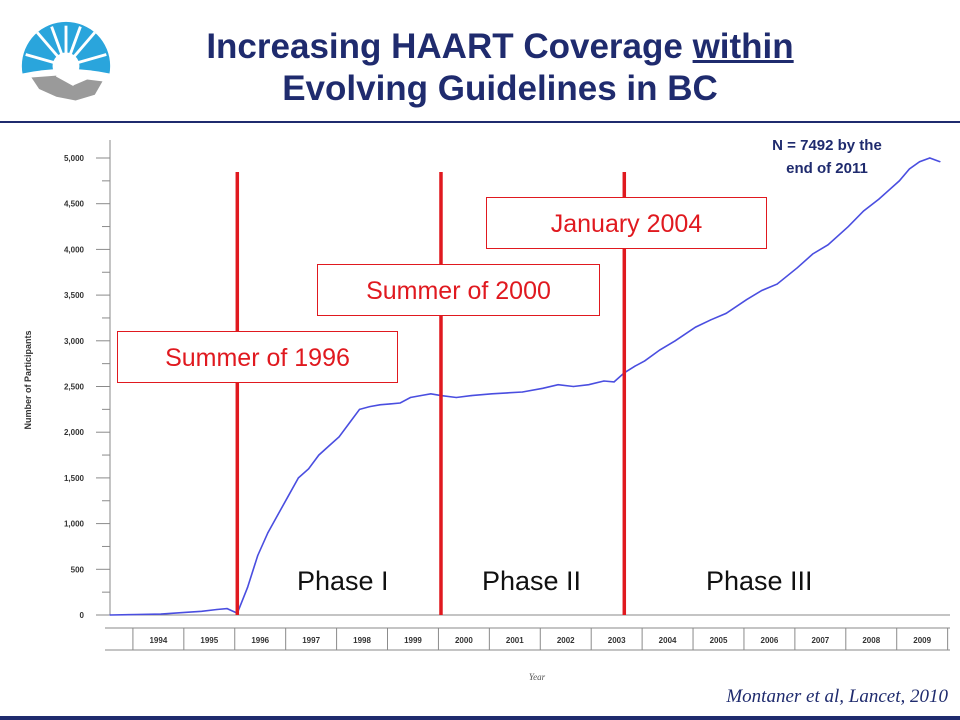 This screenshot has height=720, width=960. Describe the element at coordinates (82, 615) in the screenshot. I see `y-tick-label: 0` at that location.